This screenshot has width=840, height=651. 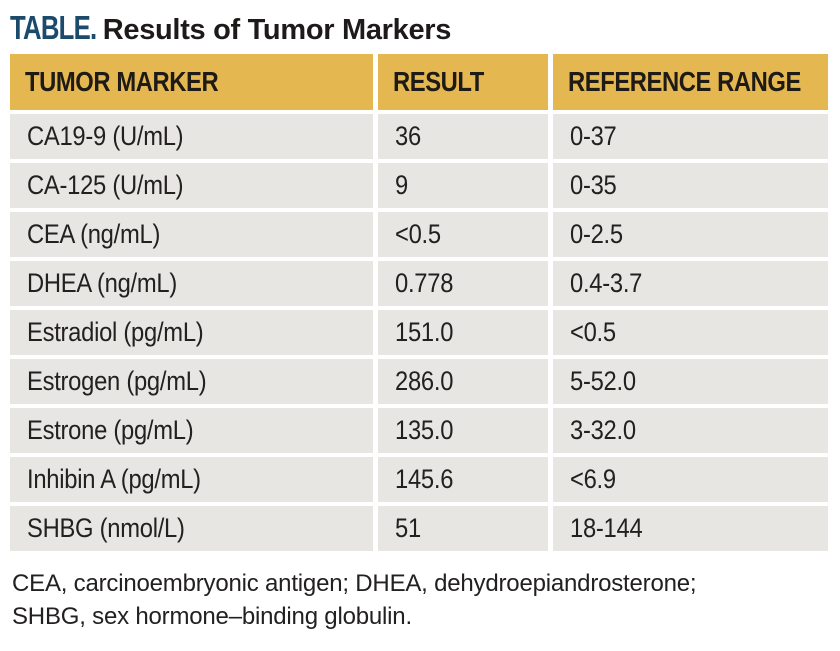 What do you see at coordinates (690, 332) in the screenshot?
I see `cell-range: <0.5` at bounding box center [690, 332].